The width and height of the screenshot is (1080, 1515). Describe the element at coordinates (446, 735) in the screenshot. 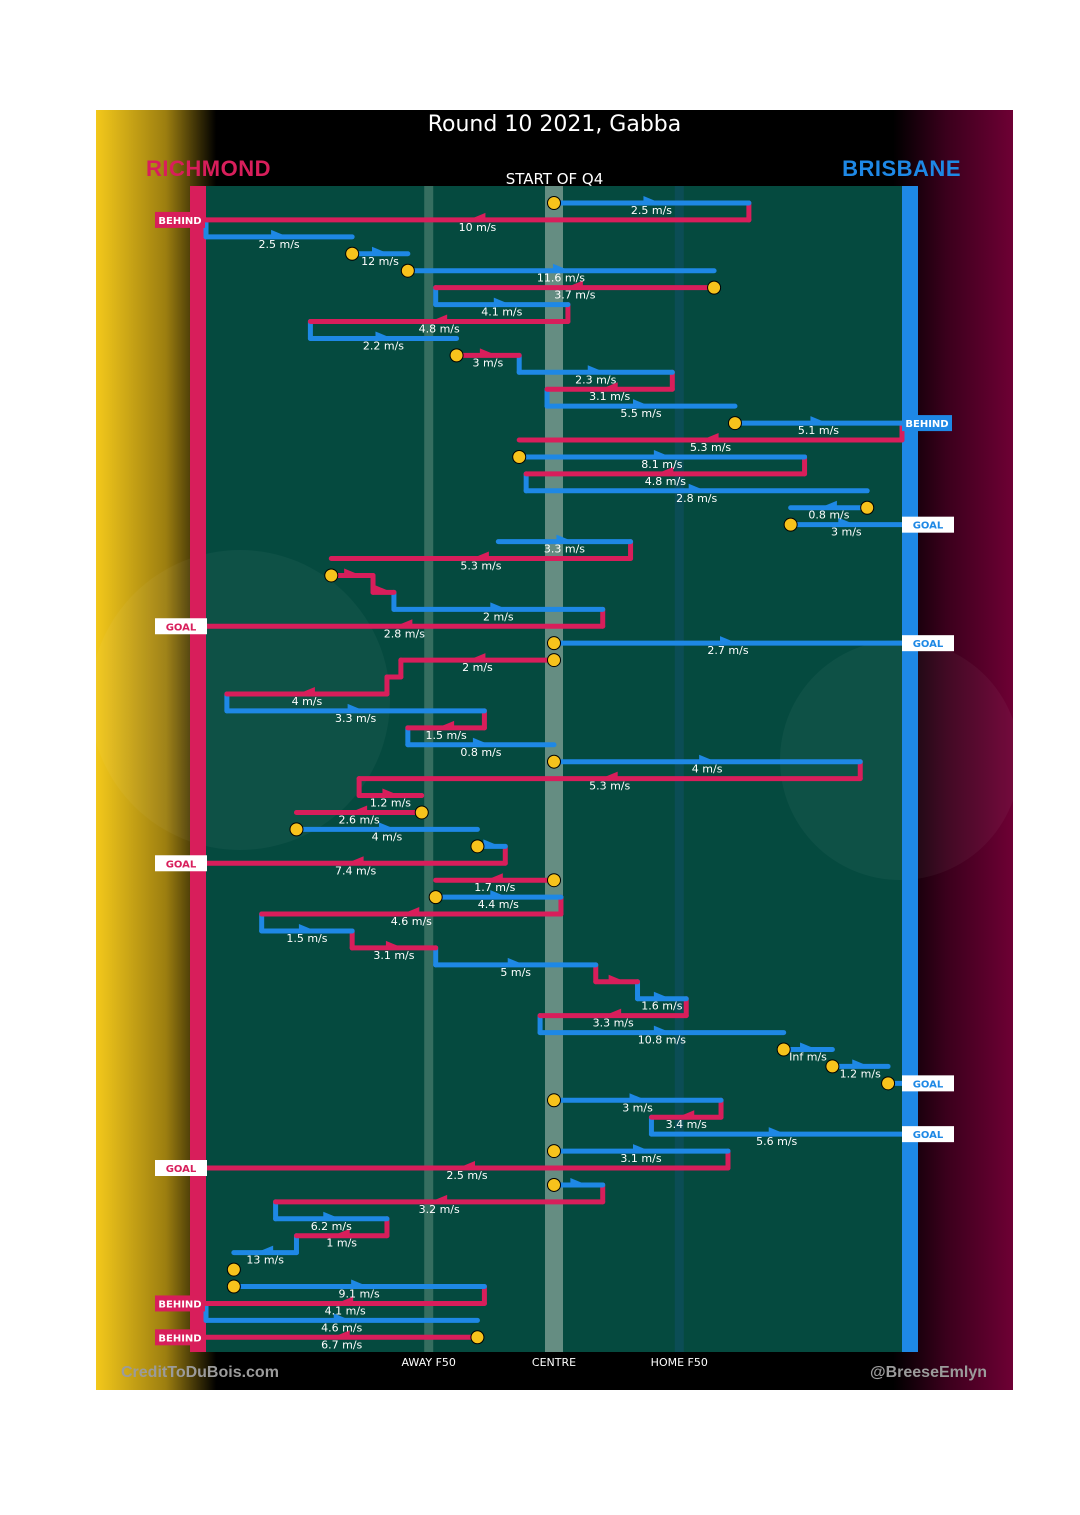

I see `speed-label: 1.5 m/s` at that location.